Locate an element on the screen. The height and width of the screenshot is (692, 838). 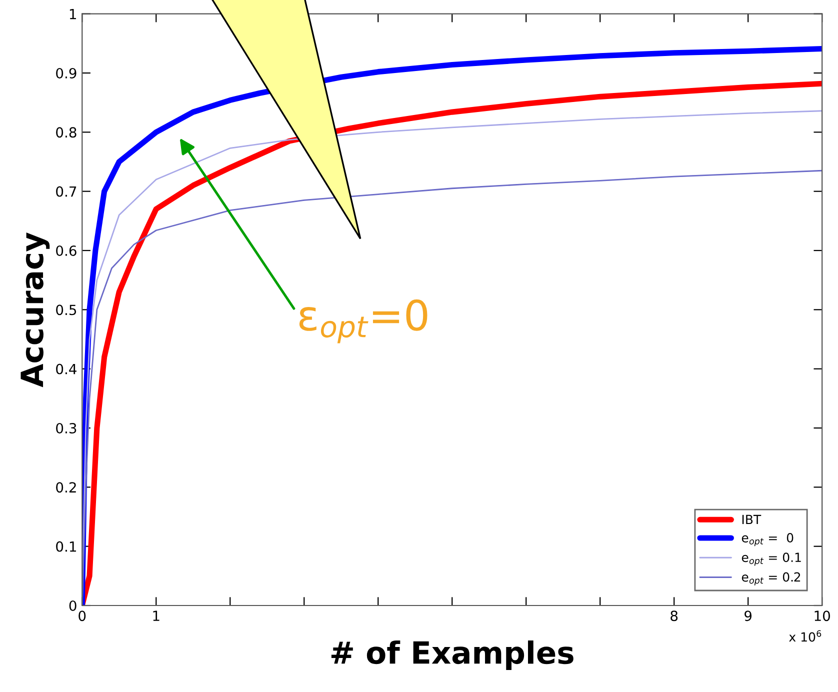
text: x 10$^{6}$ is located at coordinates (805, 636).